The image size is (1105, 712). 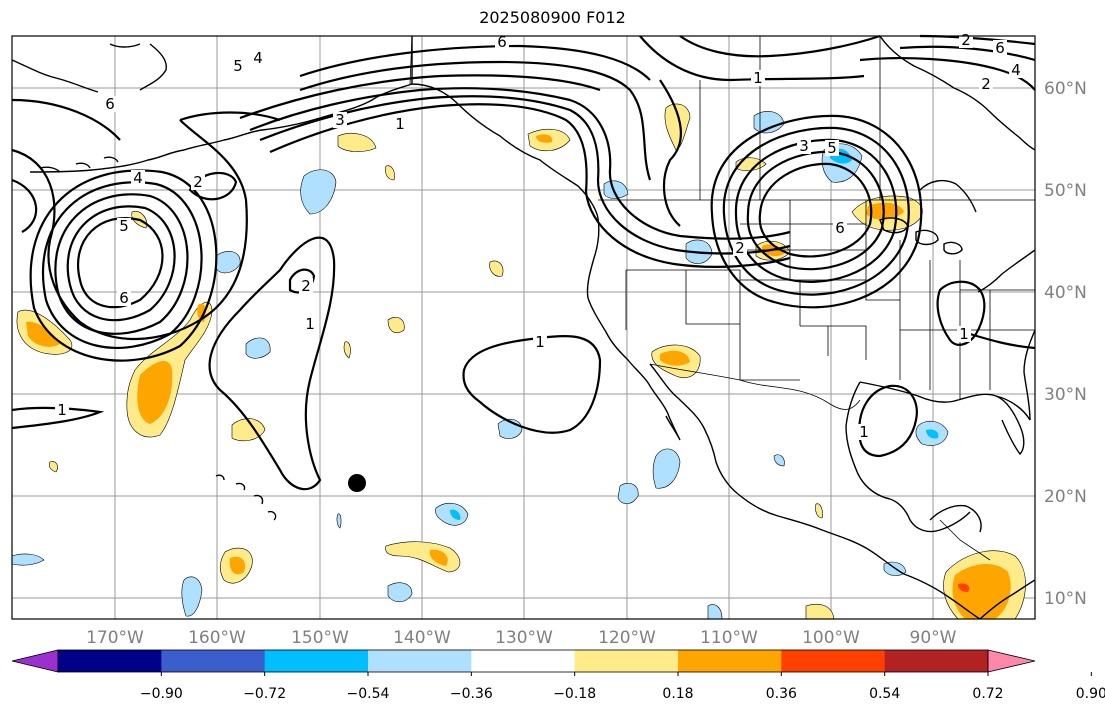 I want to click on lon-tick-label: 120°W, so click(x=627, y=638).